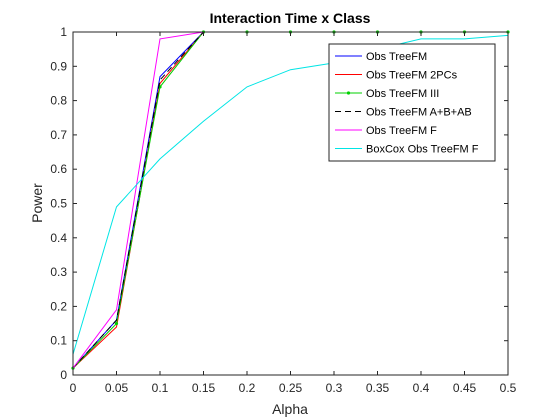 The width and height of the screenshot is (560, 420). I want to click on y-tick-label: 0.3, so click(58, 272).